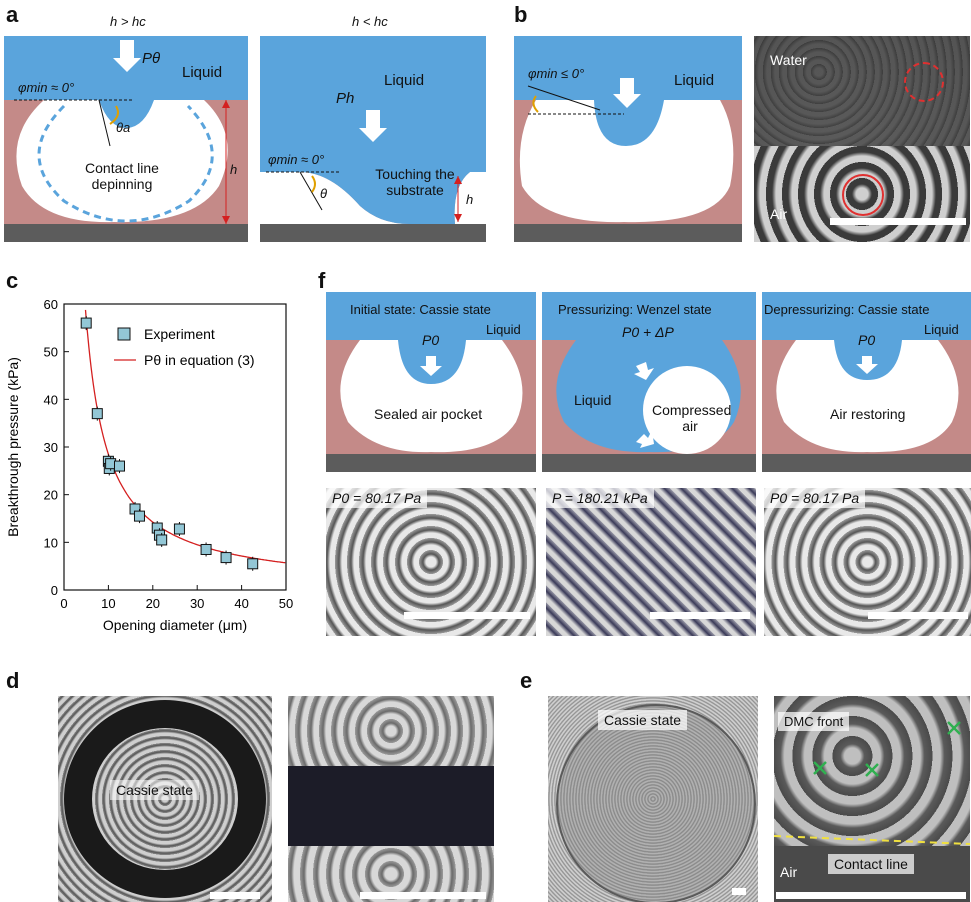  What do you see at coordinates (324, 193) in the screenshot?
I see `theta-label: θ` at bounding box center [324, 193].